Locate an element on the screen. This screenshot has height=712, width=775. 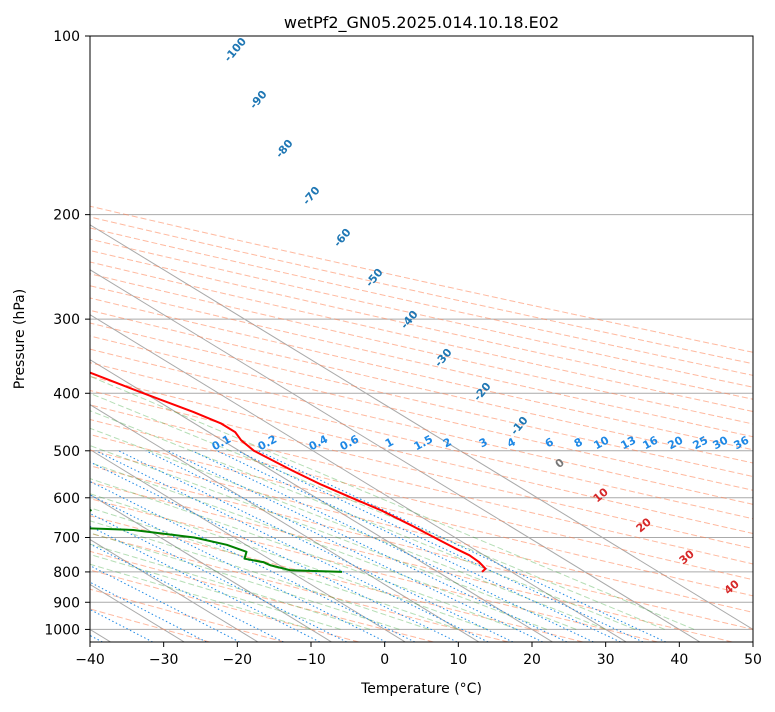
y-tick-label: 500 is located at coordinates (66, 452).